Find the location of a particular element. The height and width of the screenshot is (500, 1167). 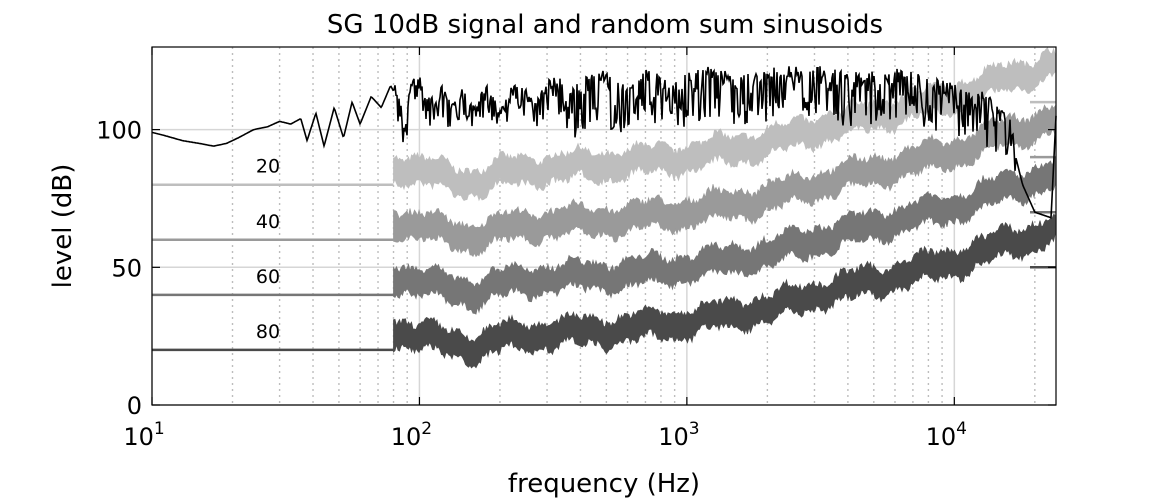

series-label: 60 is located at coordinates (268, 277).